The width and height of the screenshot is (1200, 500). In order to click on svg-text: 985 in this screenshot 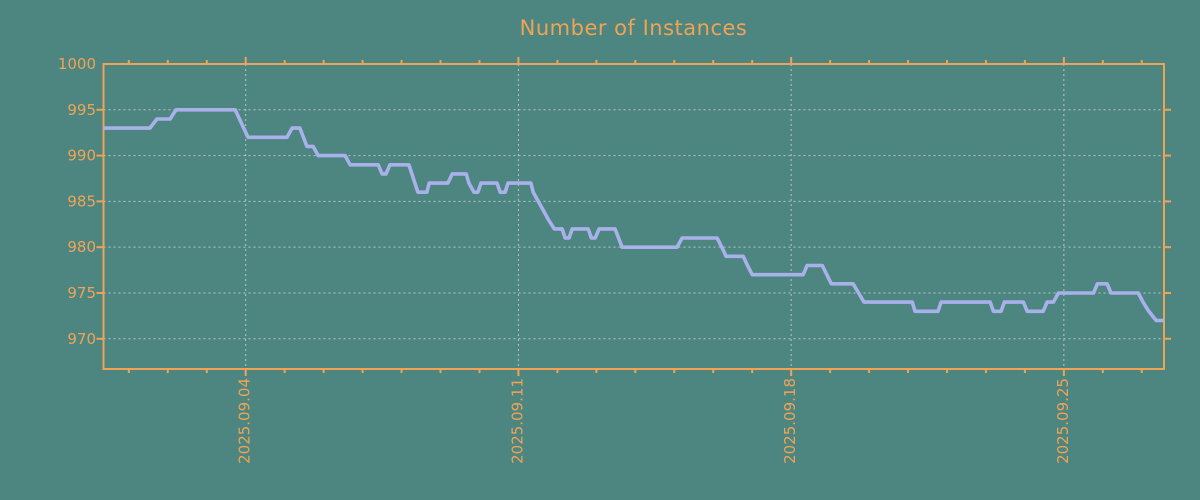, I will do `click(81, 201)`.